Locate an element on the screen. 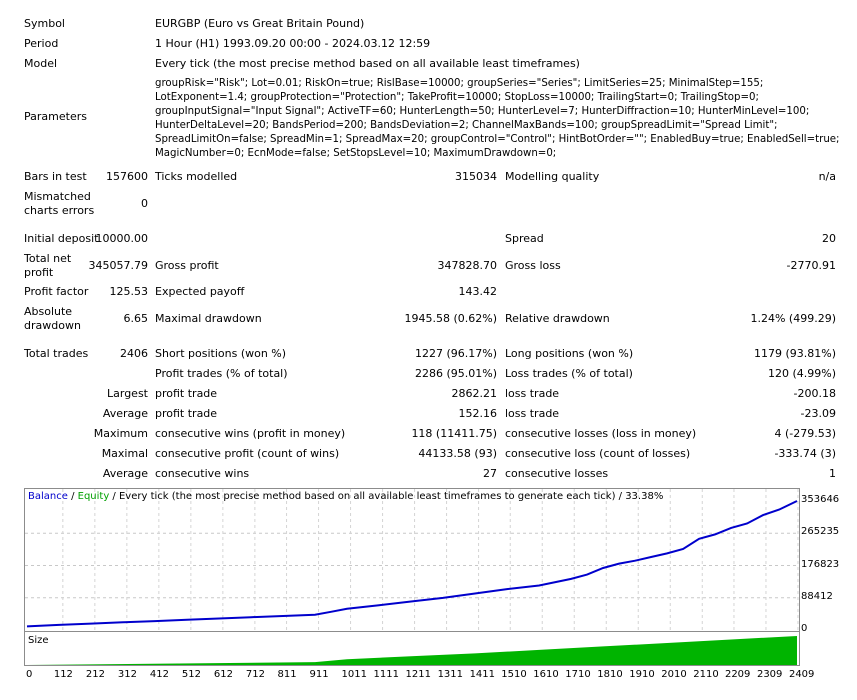 The width and height of the screenshot is (857, 700). x-tick-label: 112 is located at coordinates (63, 674).